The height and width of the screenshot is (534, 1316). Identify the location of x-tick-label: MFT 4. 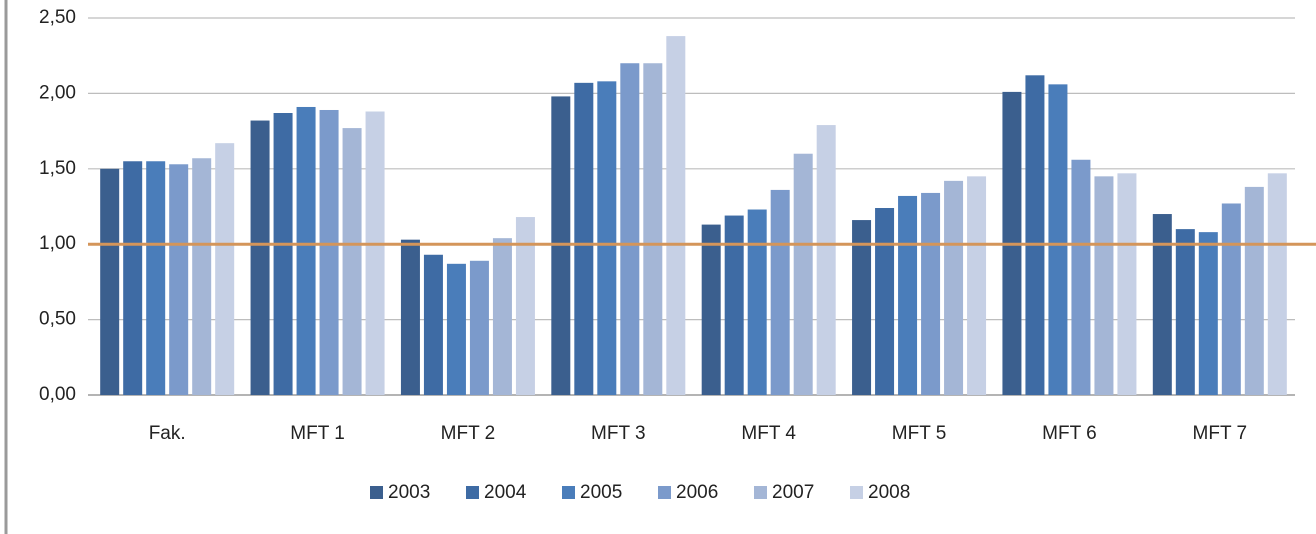
(768, 433).